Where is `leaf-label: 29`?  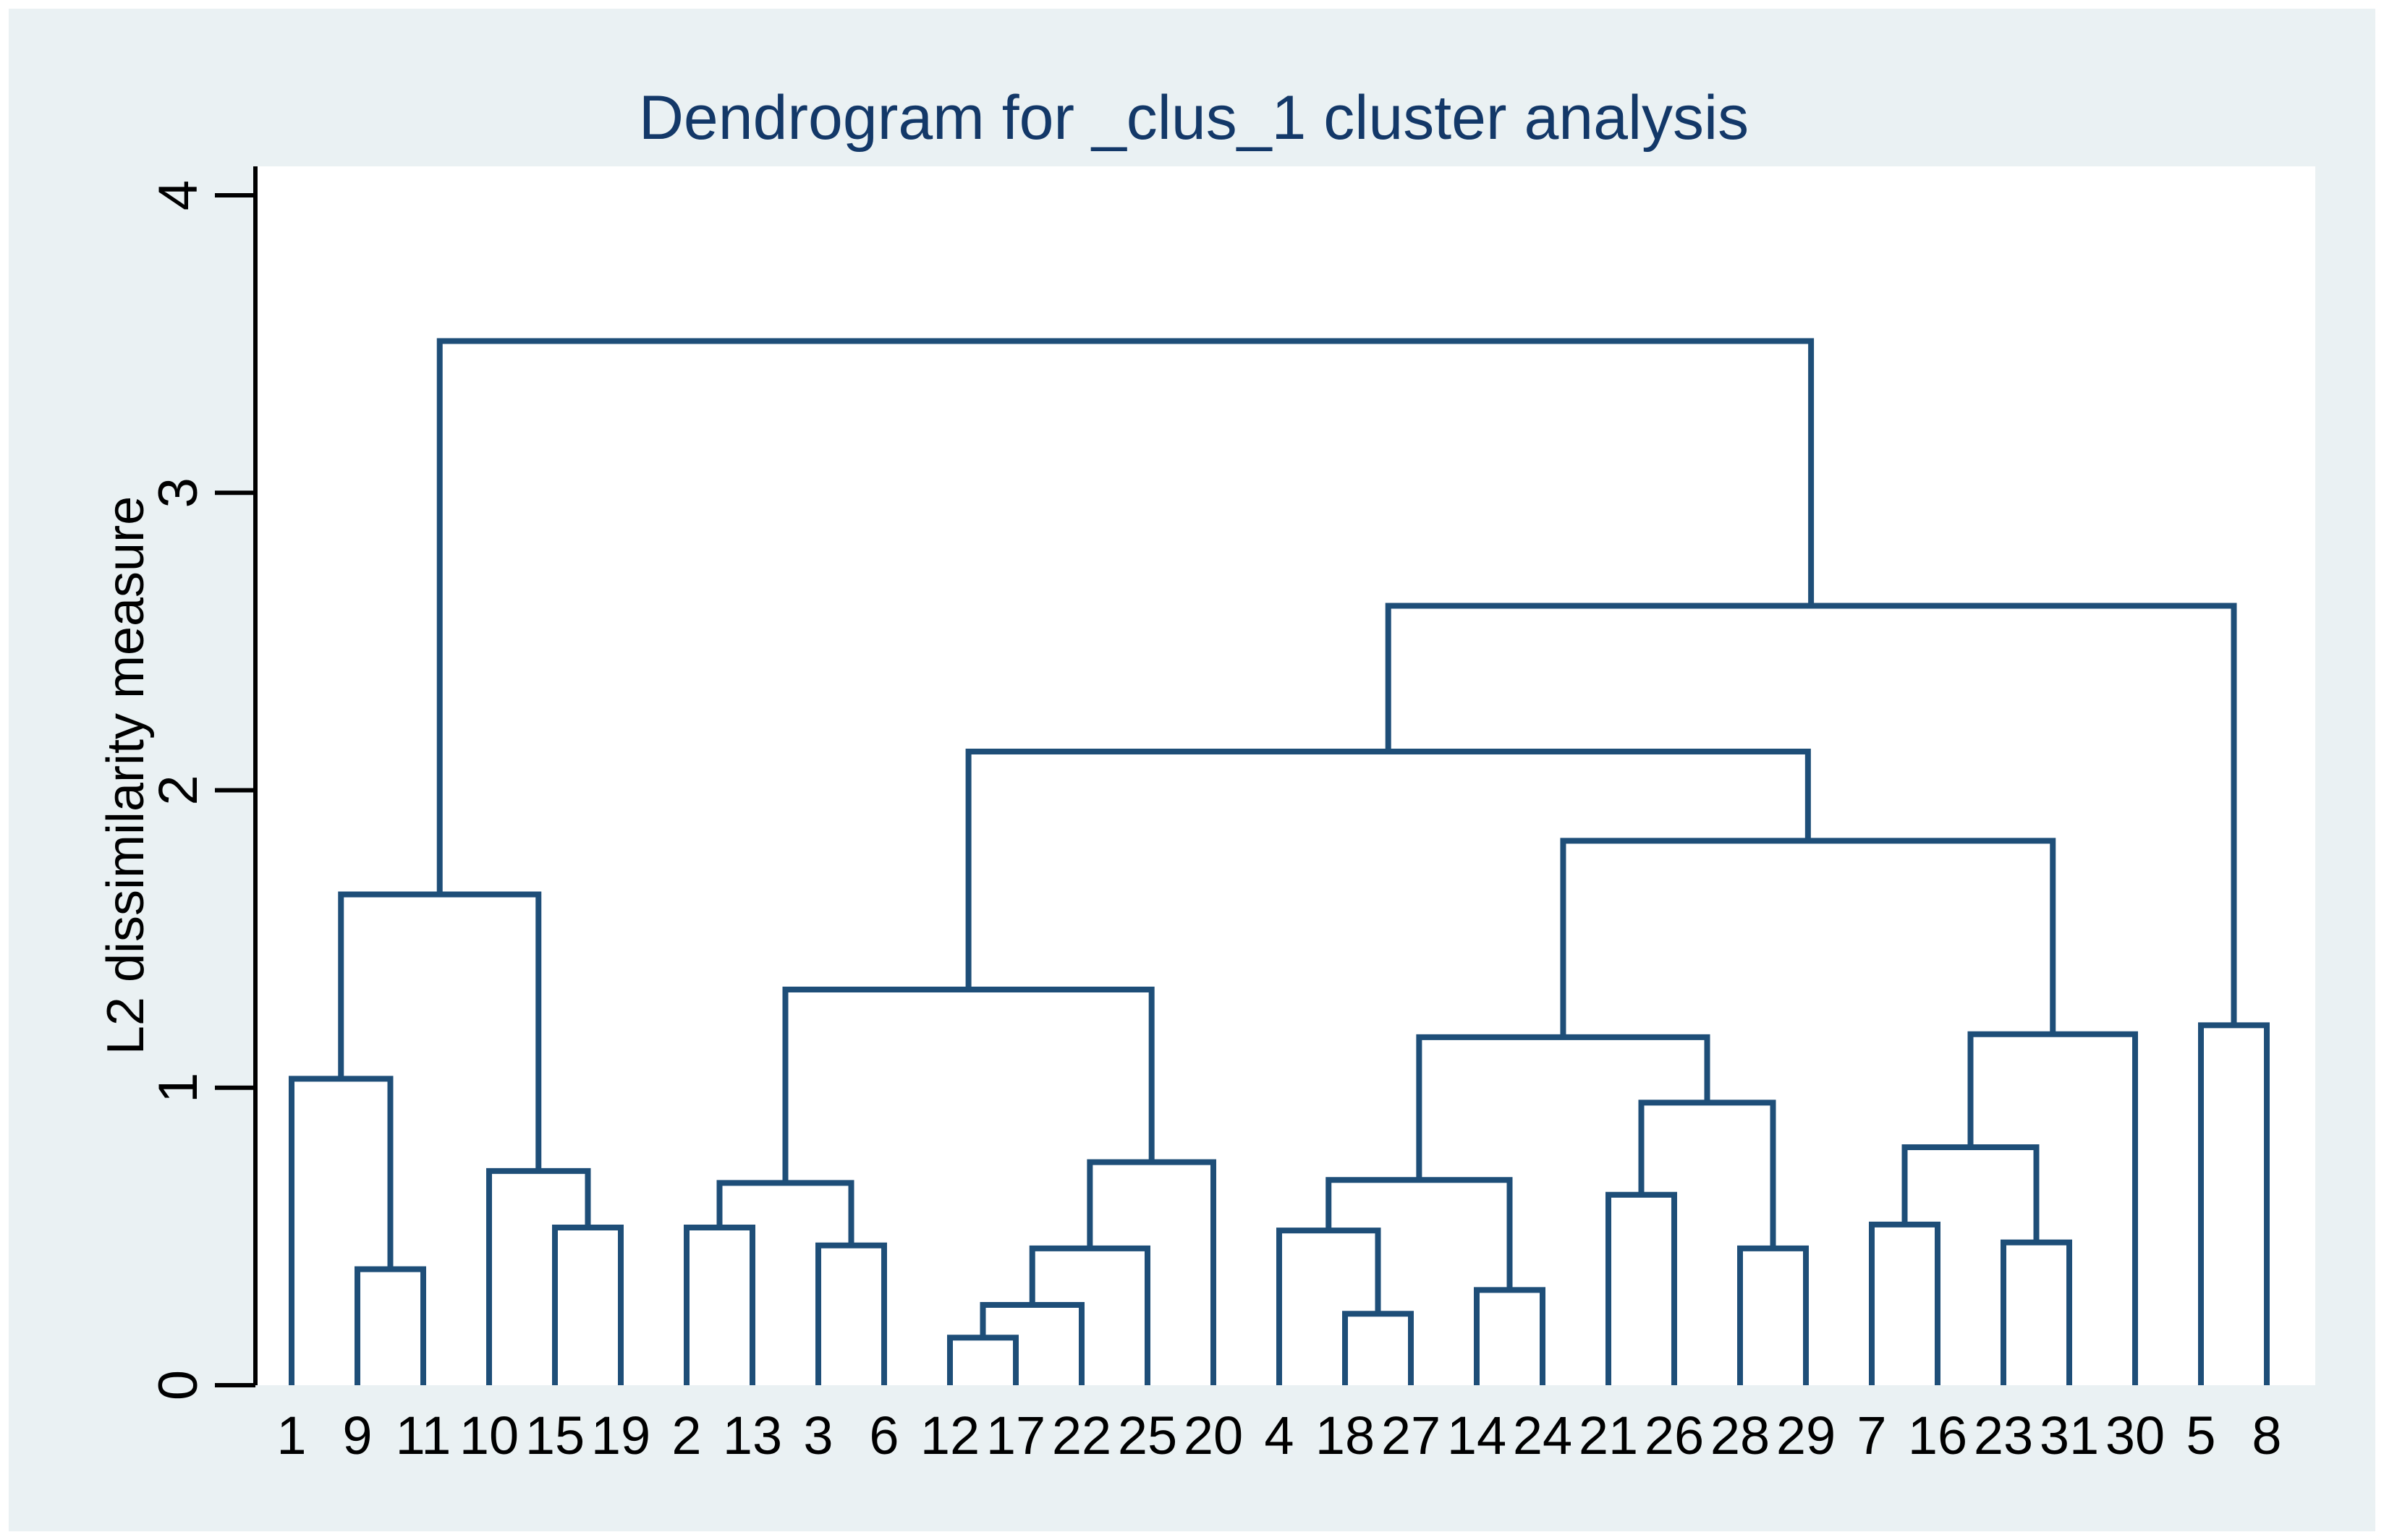 leaf-label: 29 is located at coordinates (1806, 1435).